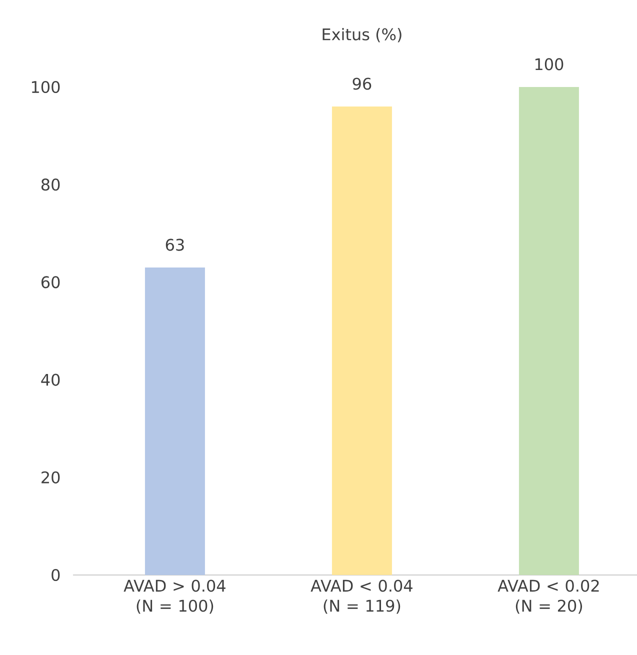 The width and height of the screenshot is (637, 655). I want to click on y-tick-label: 20, so click(51, 477).